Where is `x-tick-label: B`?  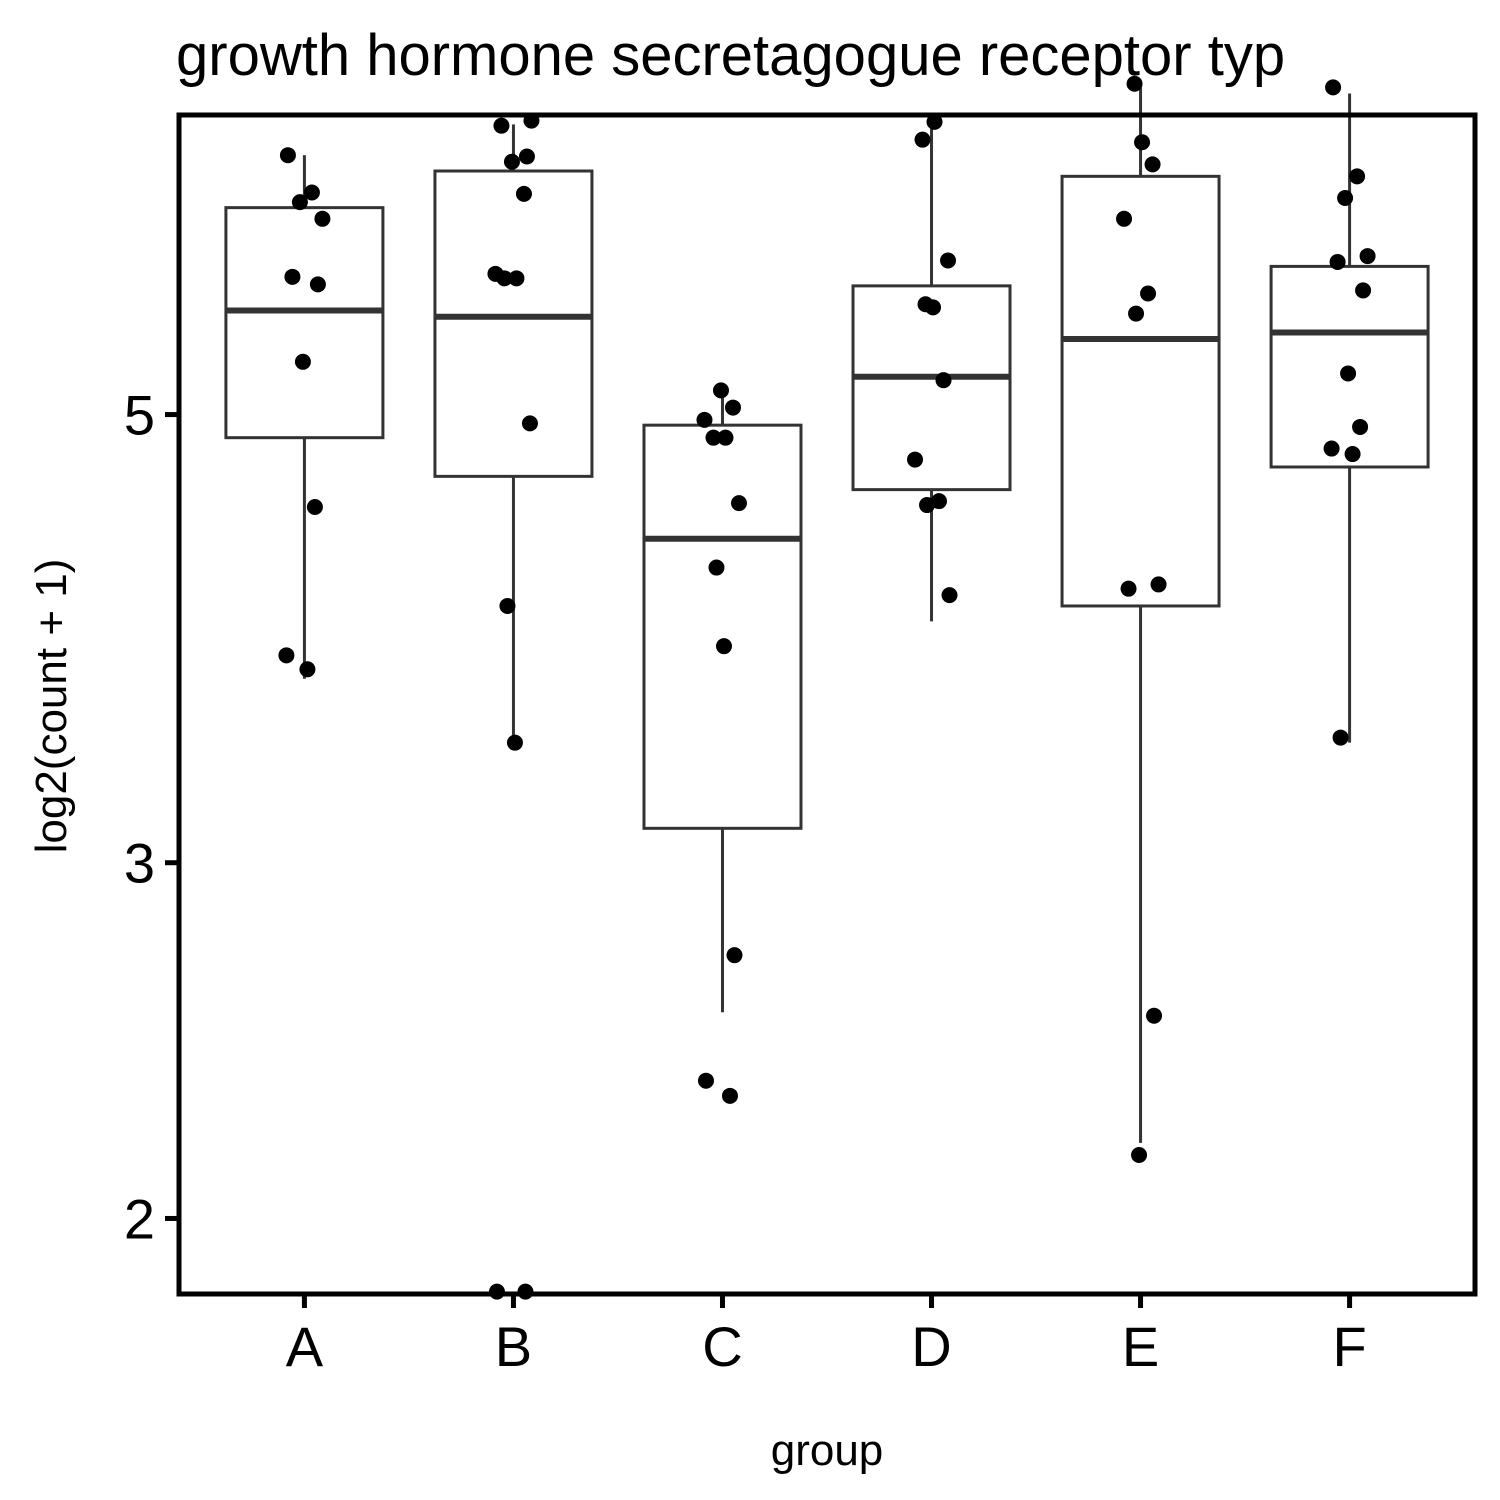
x-tick-label: B is located at coordinates (513, 1346).